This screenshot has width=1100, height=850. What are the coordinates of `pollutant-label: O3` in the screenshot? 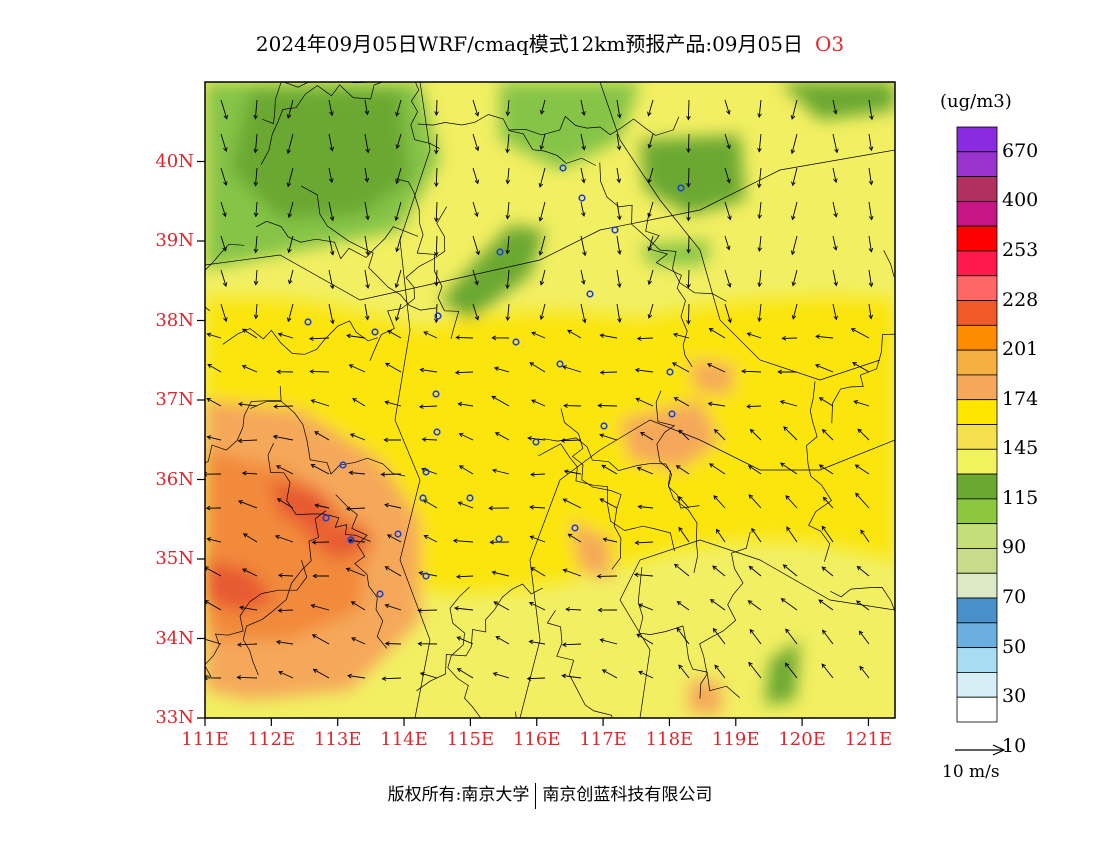 It's located at (829, 44).